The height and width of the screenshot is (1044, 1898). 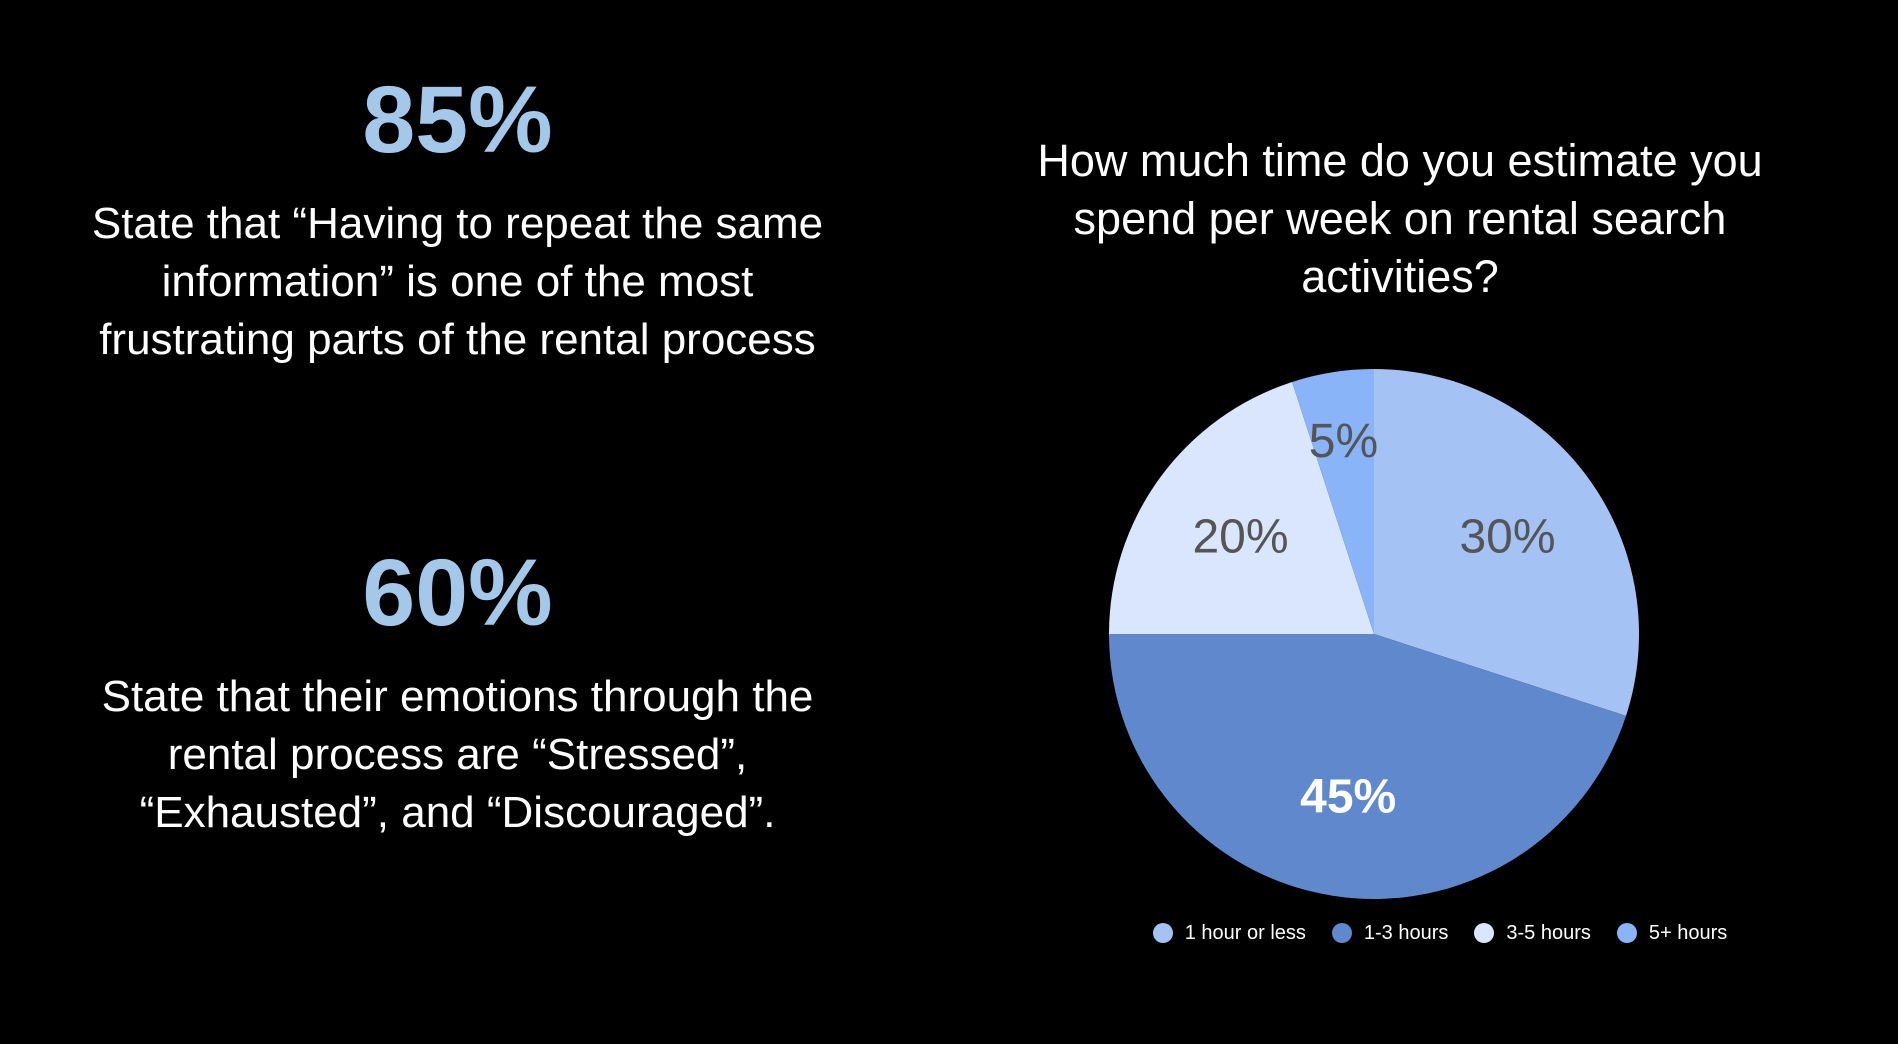 I want to click on legend-item: 5+ hours, so click(x=1672, y=933).